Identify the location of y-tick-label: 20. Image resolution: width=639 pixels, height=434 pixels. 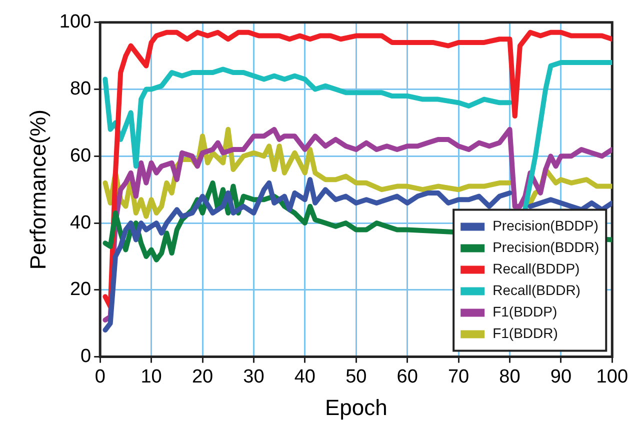
(81, 289).